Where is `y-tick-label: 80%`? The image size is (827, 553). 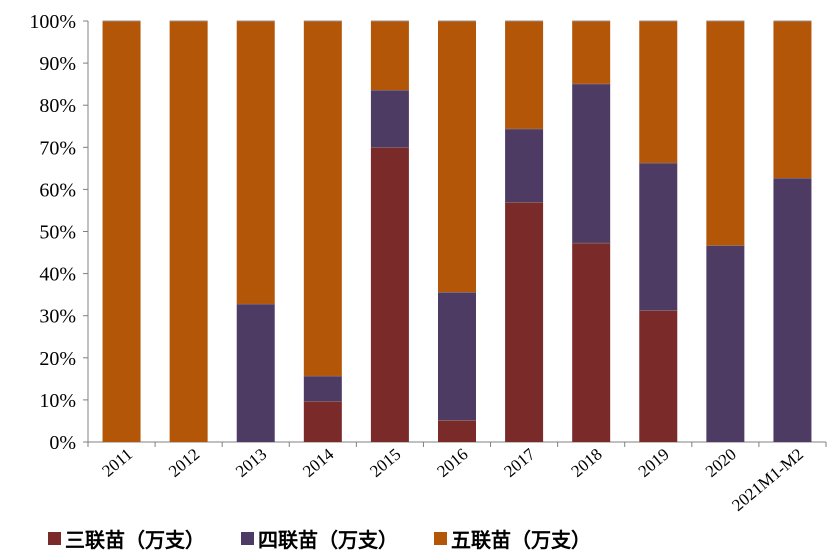 y-tick-label: 80% is located at coordinates (57, 106).